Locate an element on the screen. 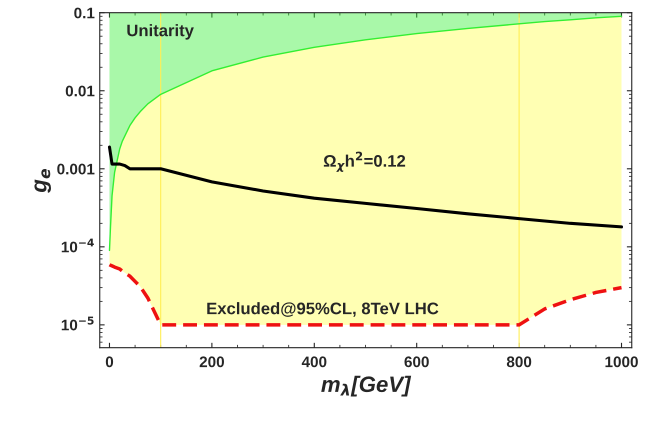 The height and width of the screenshot is (424, 665). x-tick-label: 200 is located at coordinates (212, 362).